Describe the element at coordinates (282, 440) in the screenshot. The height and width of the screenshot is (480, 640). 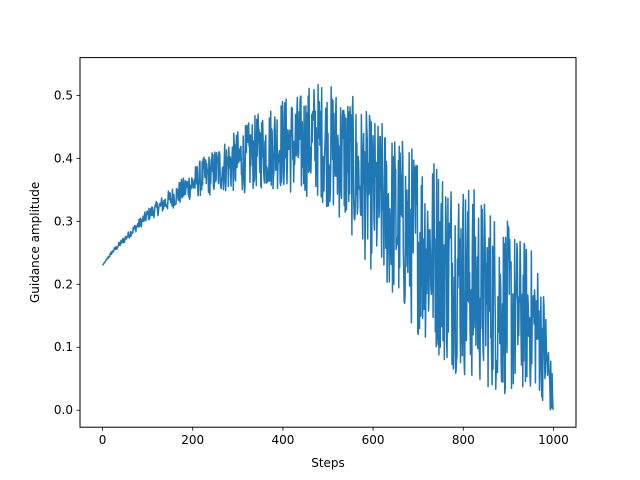
I see `x-tick-label: 400` at that location.